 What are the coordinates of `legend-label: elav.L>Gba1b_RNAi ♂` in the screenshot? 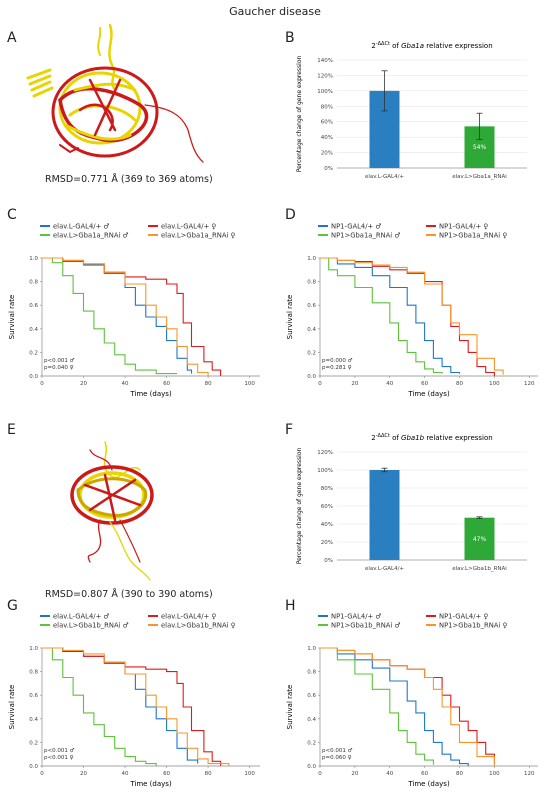 It's located at (91, 626).